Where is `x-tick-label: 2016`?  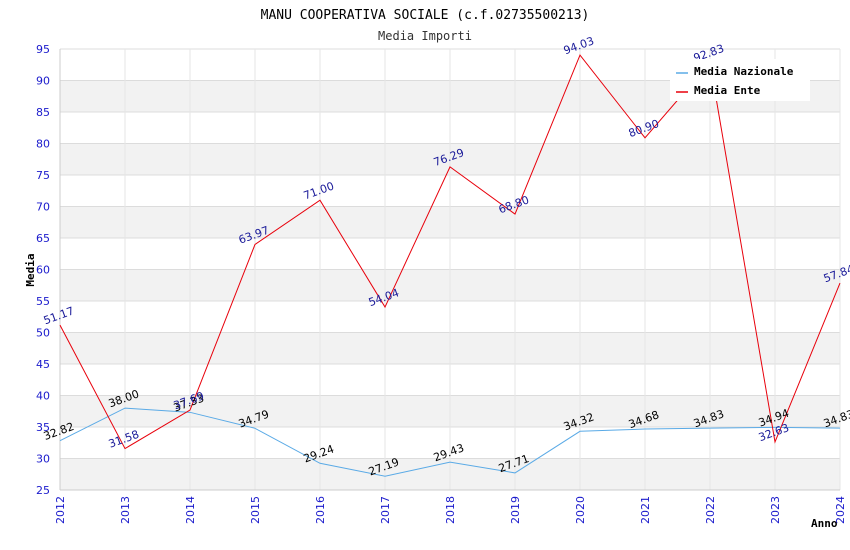 x-tick-label: 2016 is located at coordinates (320, 510).